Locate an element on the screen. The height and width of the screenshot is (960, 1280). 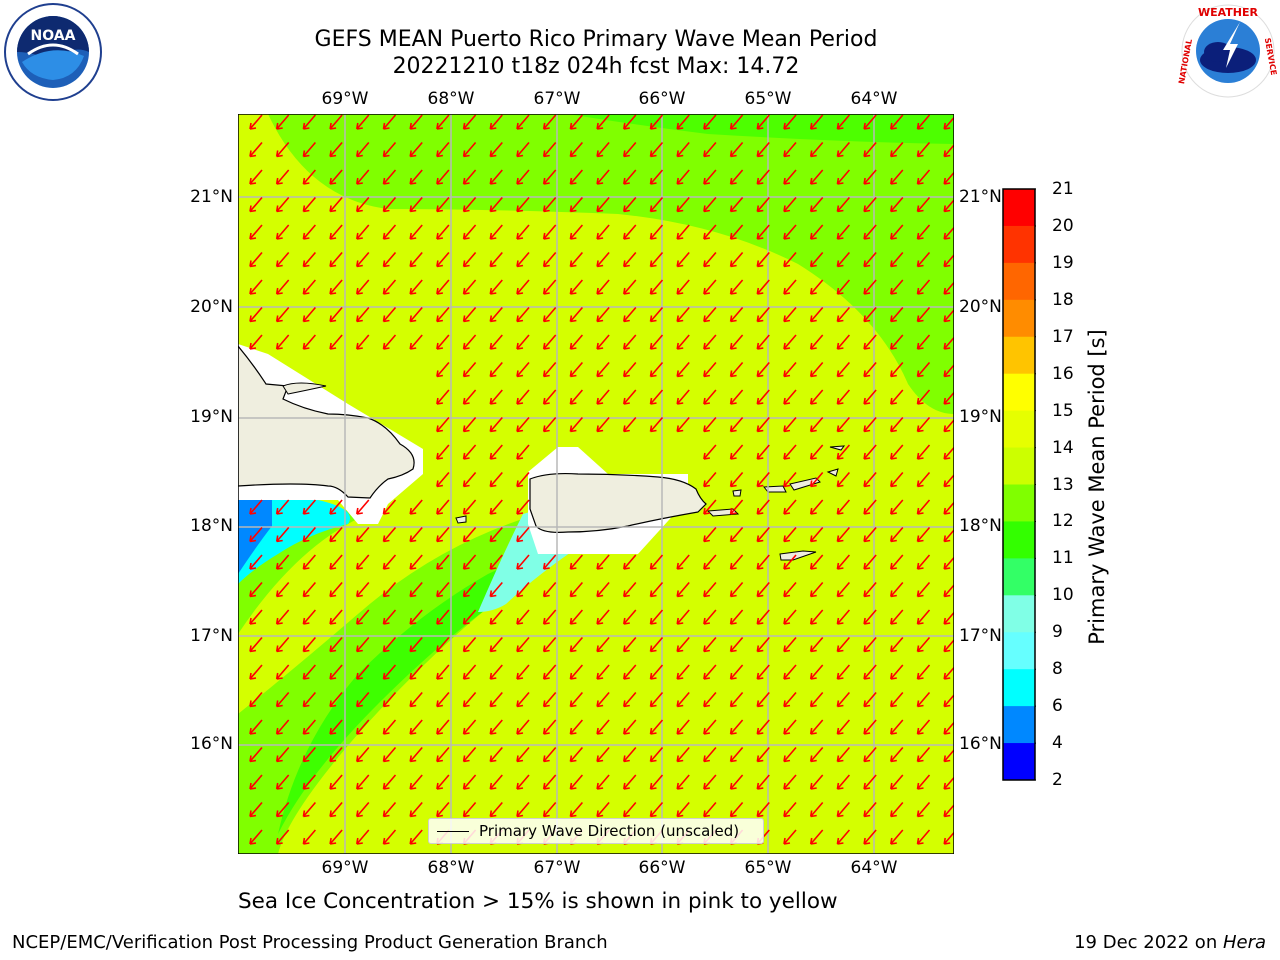
lon-label-bottom: 68°W is located at coordinates (451, 868).